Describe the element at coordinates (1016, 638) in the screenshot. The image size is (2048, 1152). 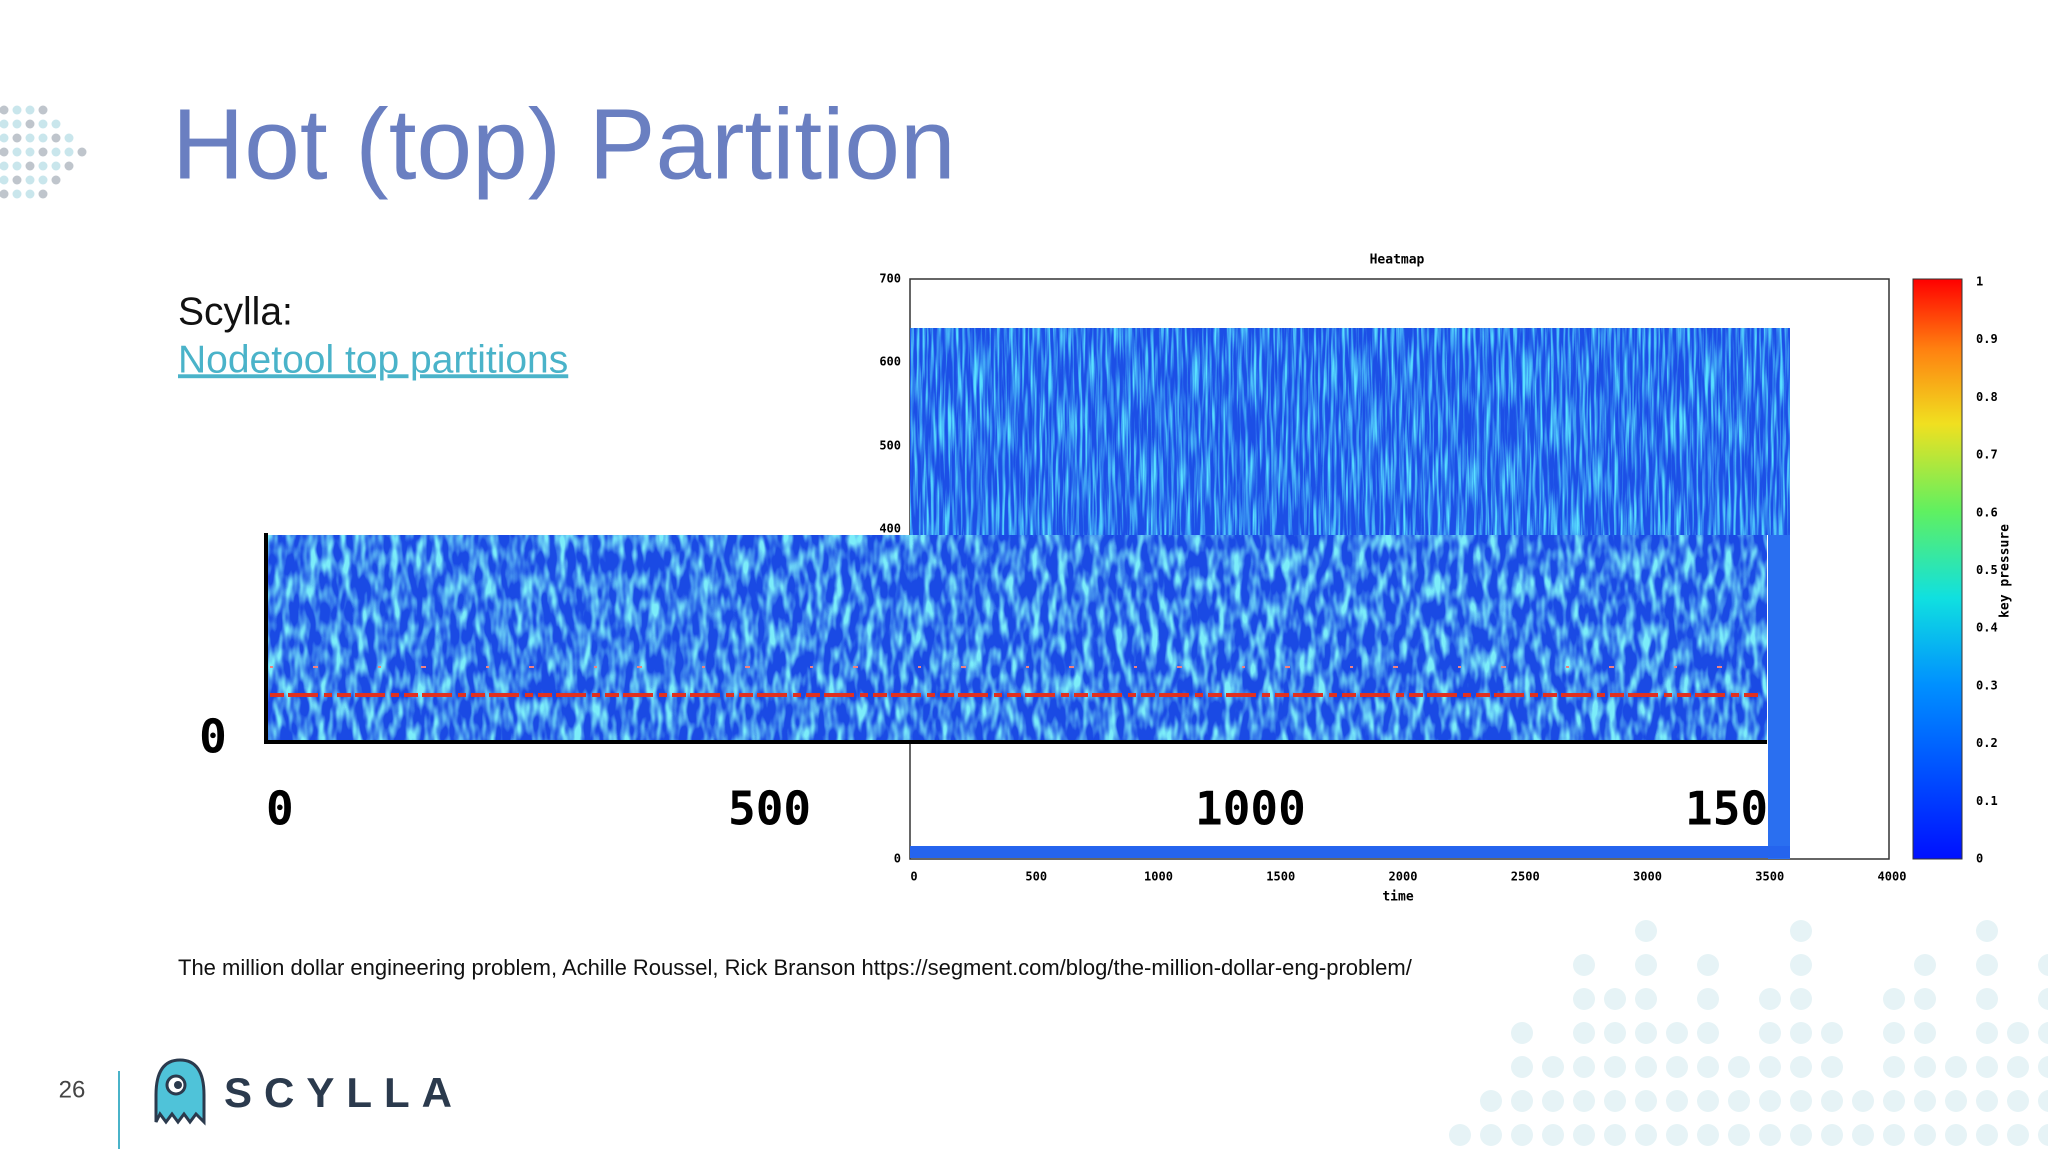
I see `zoom-noise` at that location.